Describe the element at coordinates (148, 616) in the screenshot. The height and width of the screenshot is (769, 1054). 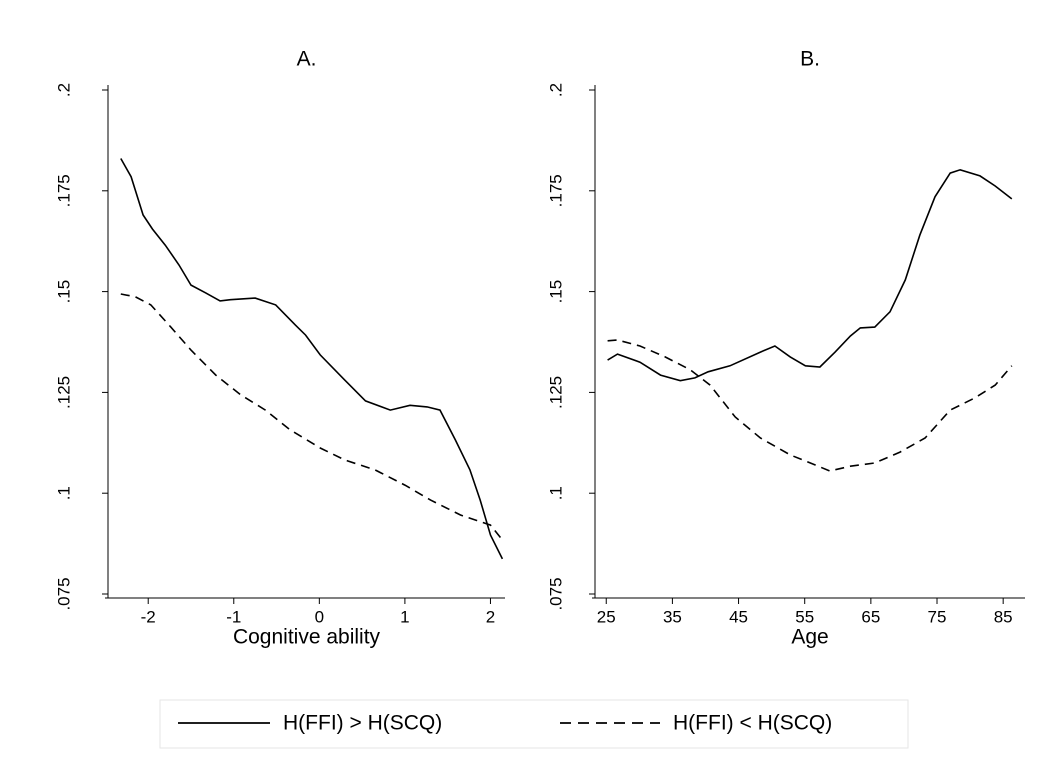
I see `x-tick-label: -2` at that location.